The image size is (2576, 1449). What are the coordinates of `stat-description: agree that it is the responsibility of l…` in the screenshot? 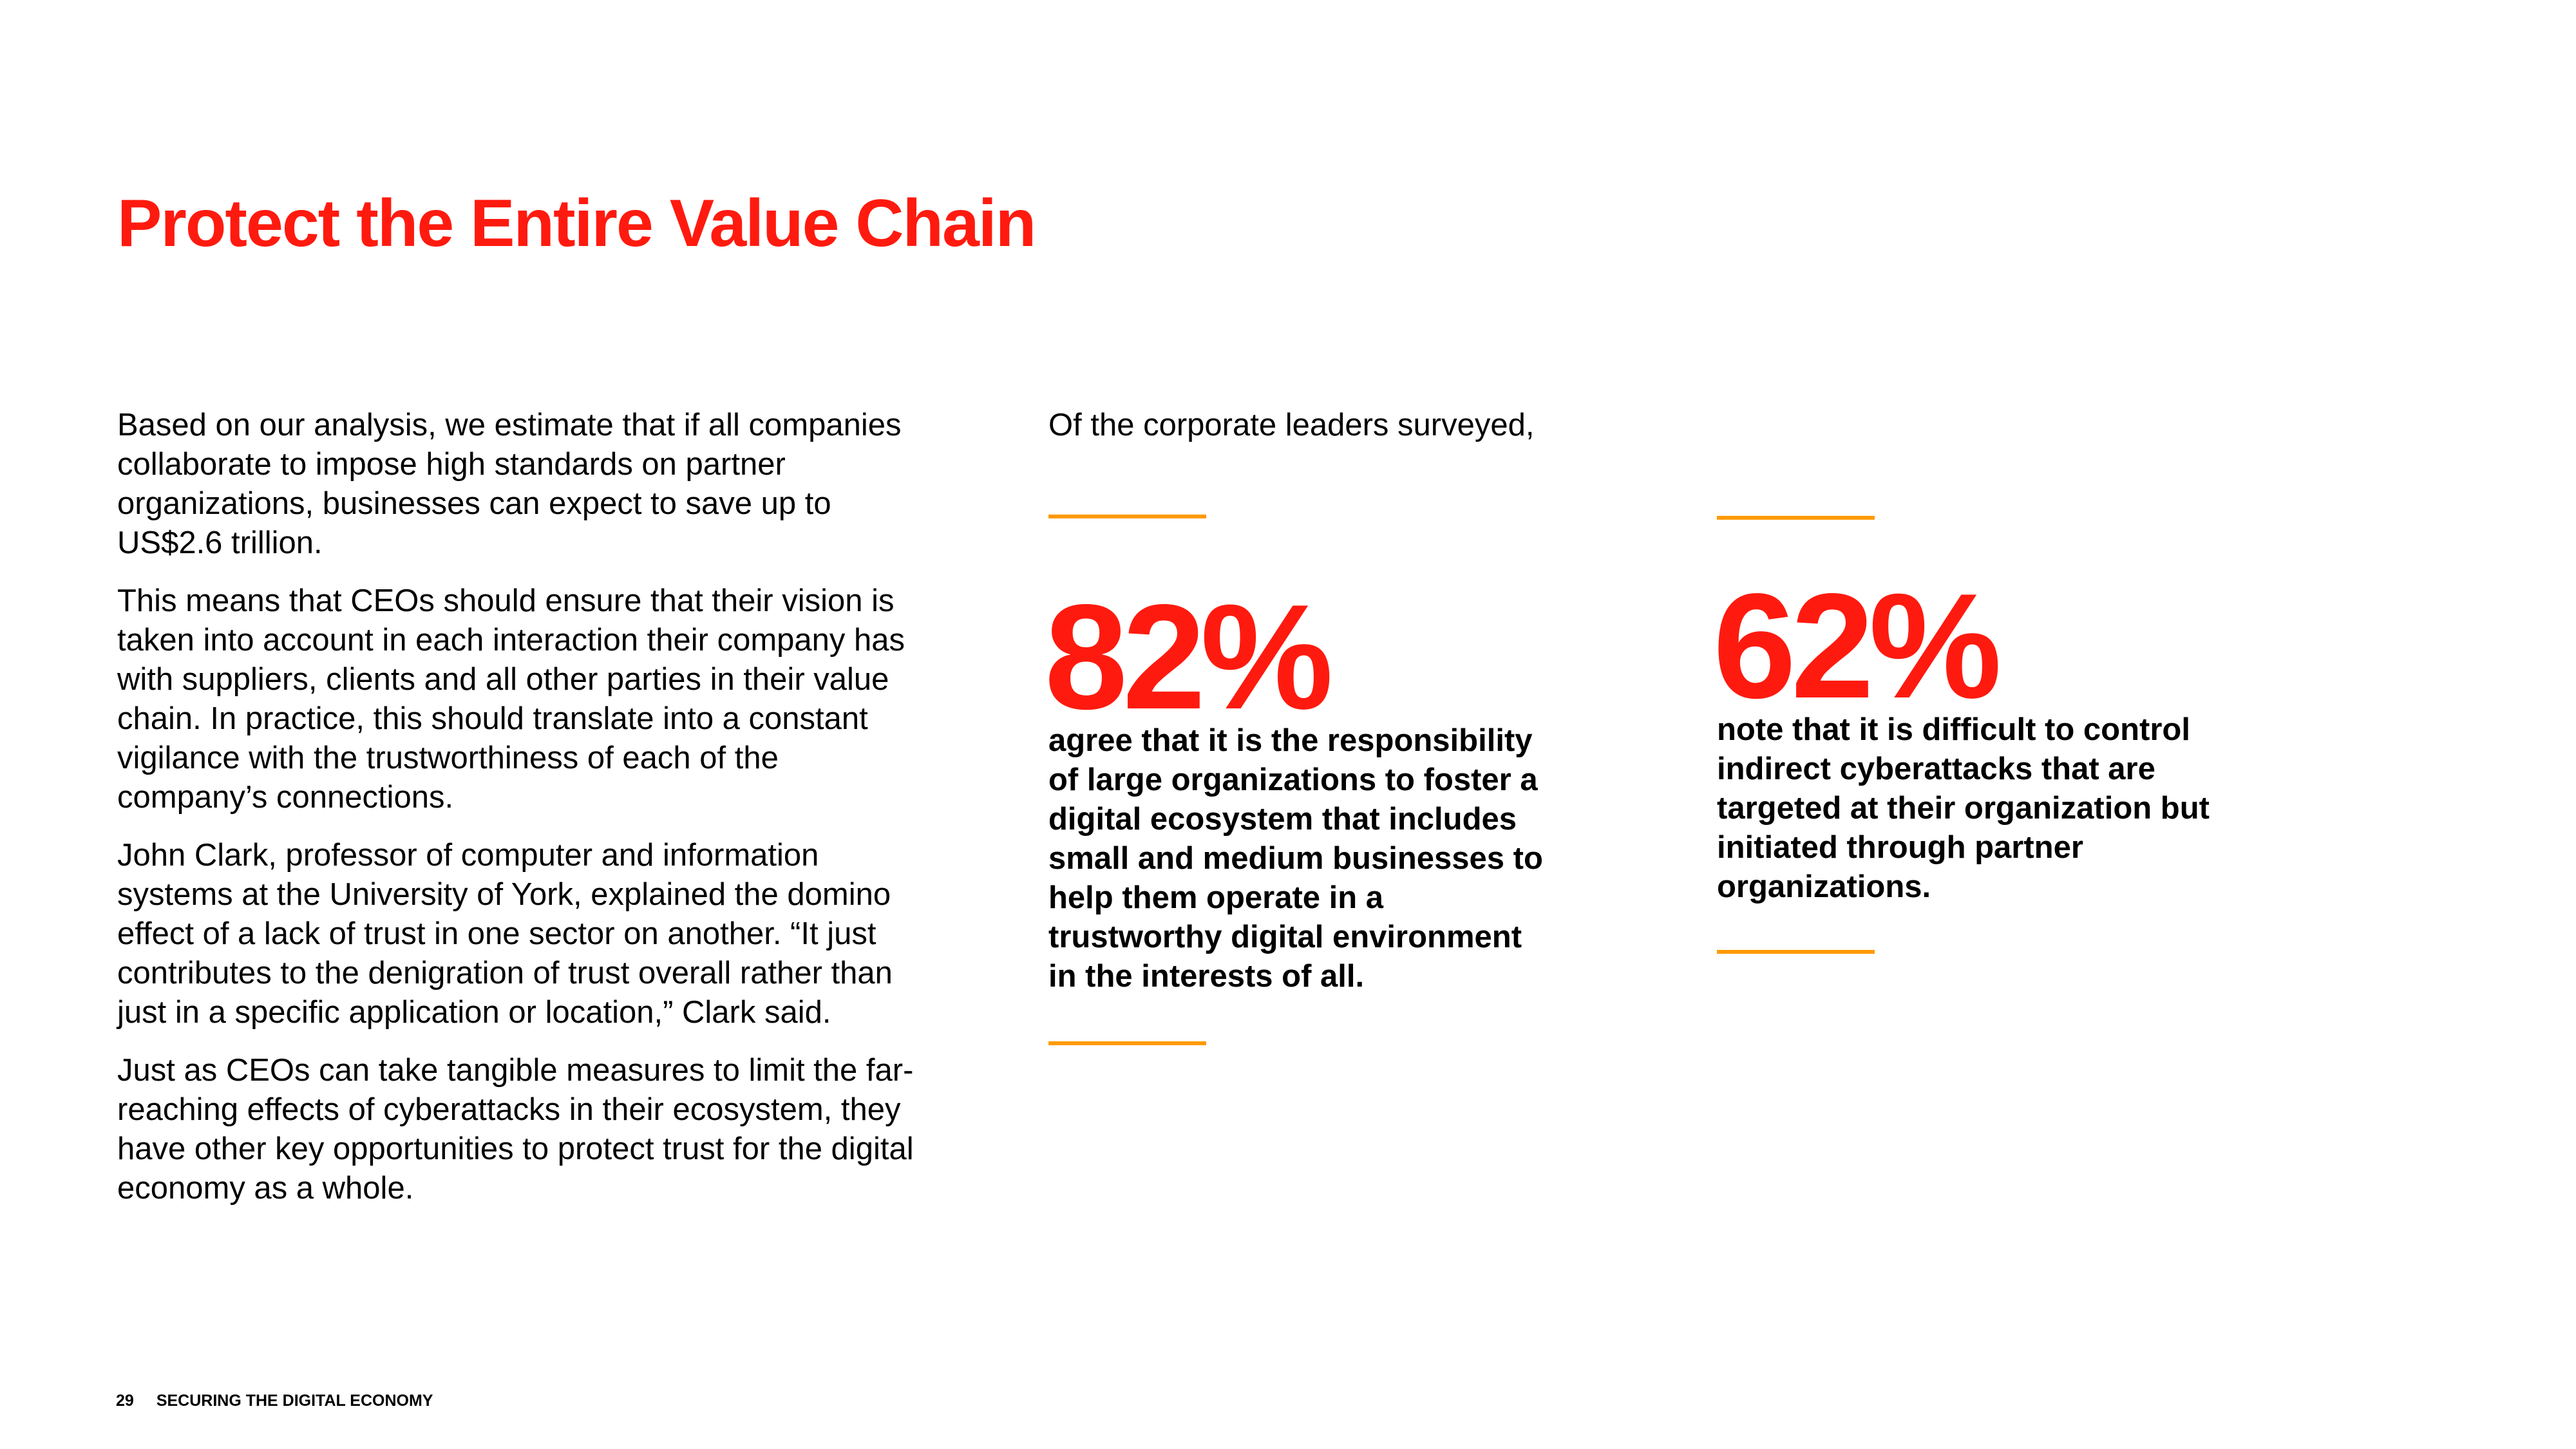 It's located at (1295, 858).